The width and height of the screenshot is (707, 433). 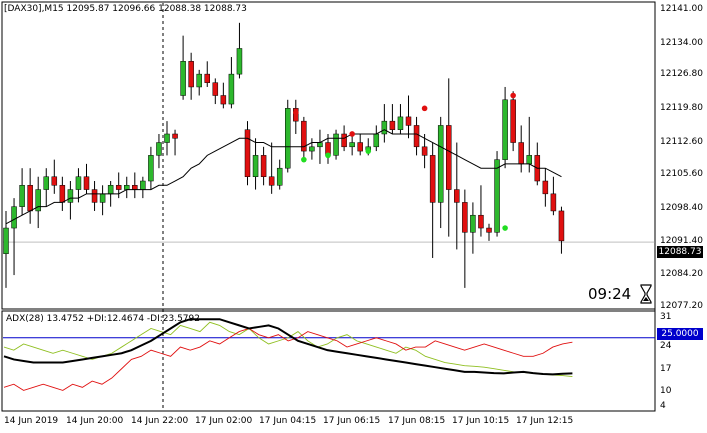 What do you see at coordinates (681, 142) in the screenshot?
I see `price-tick: 12112.60` at bounding box center [681, 142].